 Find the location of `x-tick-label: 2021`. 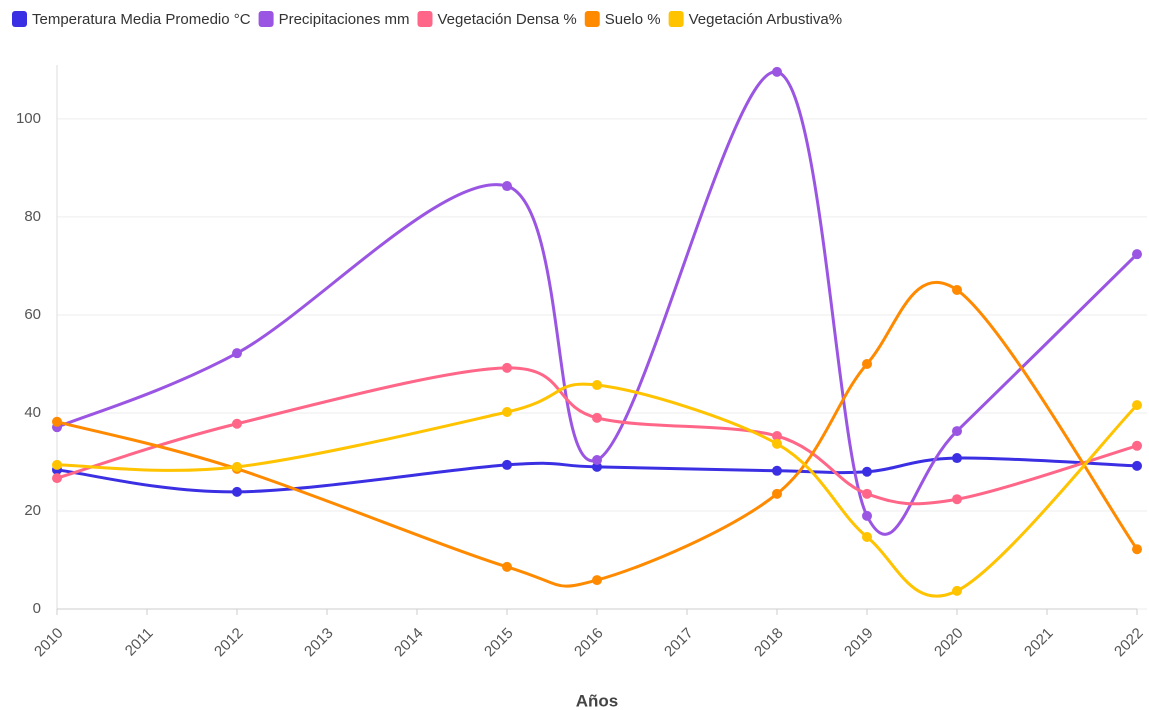

x-tick-label: 2021 is located at coordinates (1039, 643).